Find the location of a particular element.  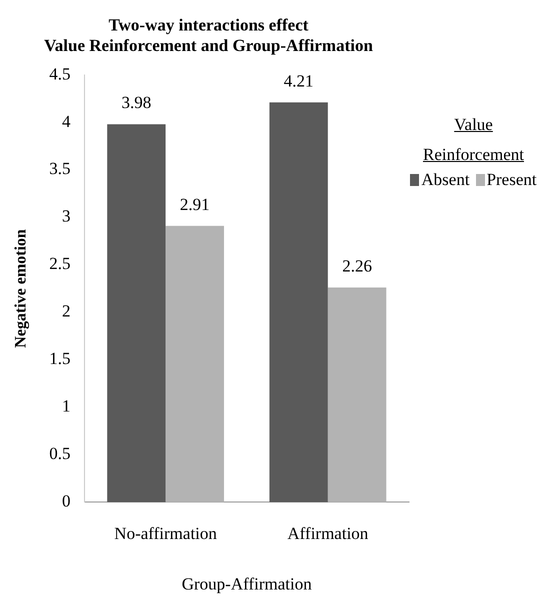

y-axis-title: Negative emotion is located at coordinates (21, 288).